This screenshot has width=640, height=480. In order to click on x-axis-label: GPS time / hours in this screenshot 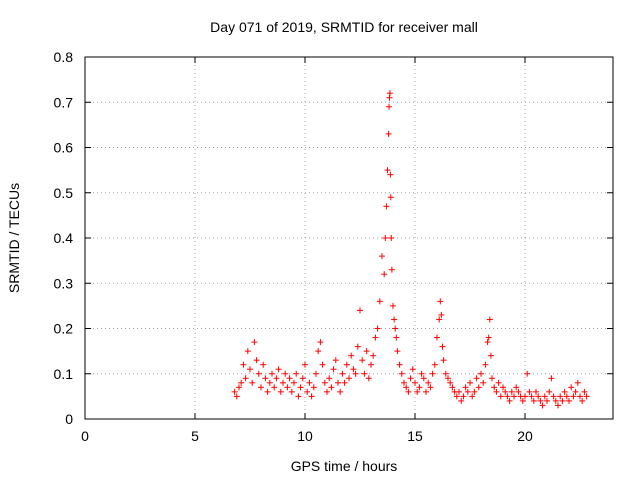, I will do `click(344, 466)`.